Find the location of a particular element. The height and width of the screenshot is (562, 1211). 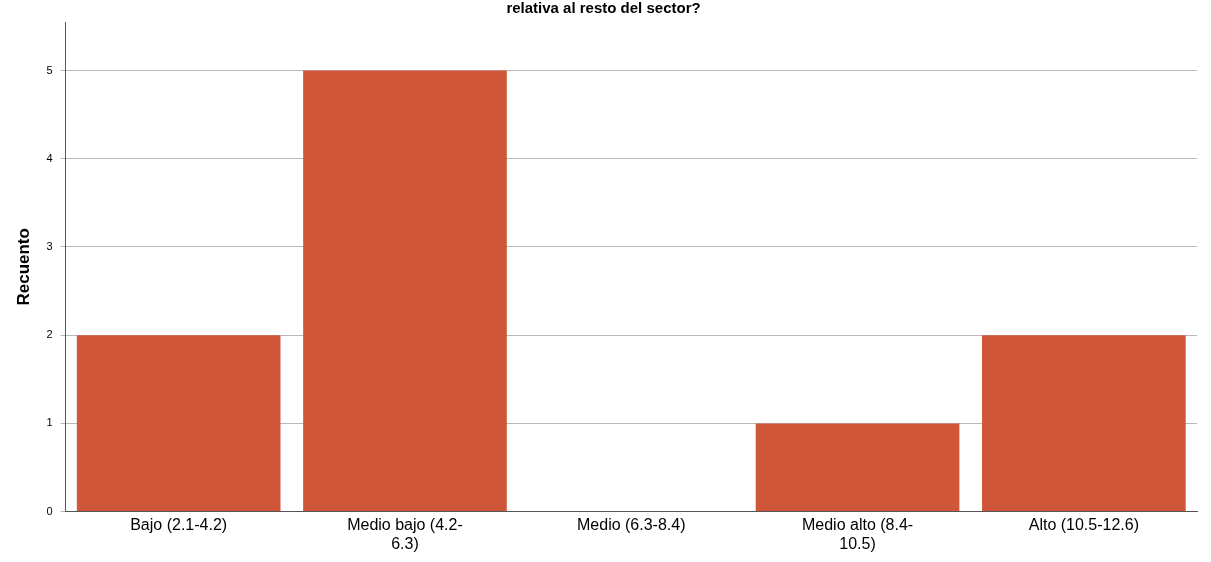

y-tick-label: 4 is located at coordinates (49, 157).